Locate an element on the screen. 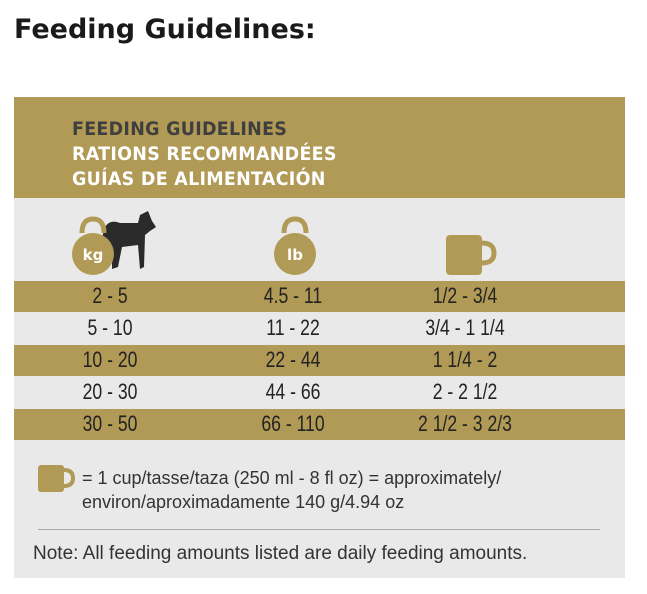 The width and height of the screenshot is (647, 594). kg-label: kg is located at coordinates (93, 255).